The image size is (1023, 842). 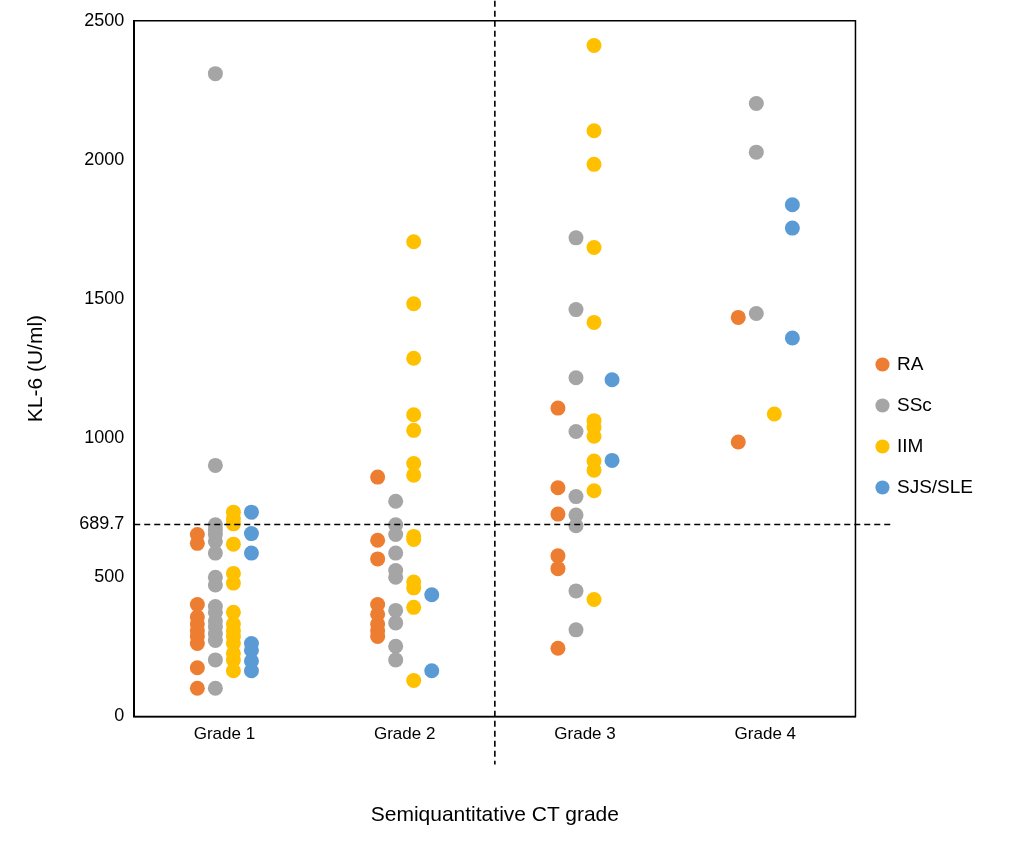 What do you see at coordinates (104, 158) in the screenshot?
I see `y-tick-label: 2000` at bounding box center [104, 158].